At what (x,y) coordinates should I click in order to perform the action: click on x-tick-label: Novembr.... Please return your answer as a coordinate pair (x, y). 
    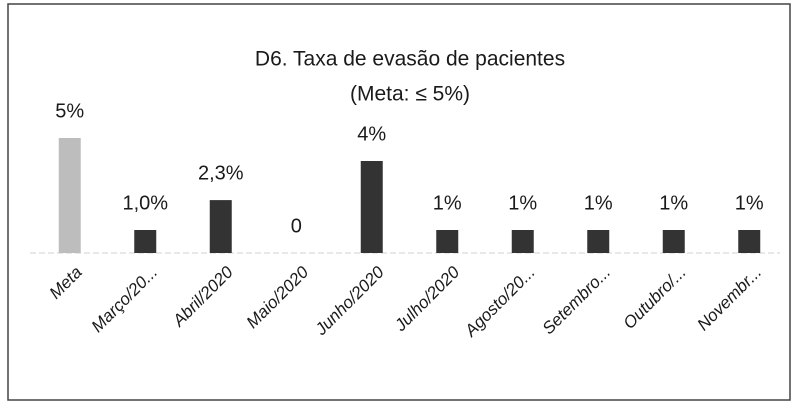
    Looking at the image, I should click on (729, 299).